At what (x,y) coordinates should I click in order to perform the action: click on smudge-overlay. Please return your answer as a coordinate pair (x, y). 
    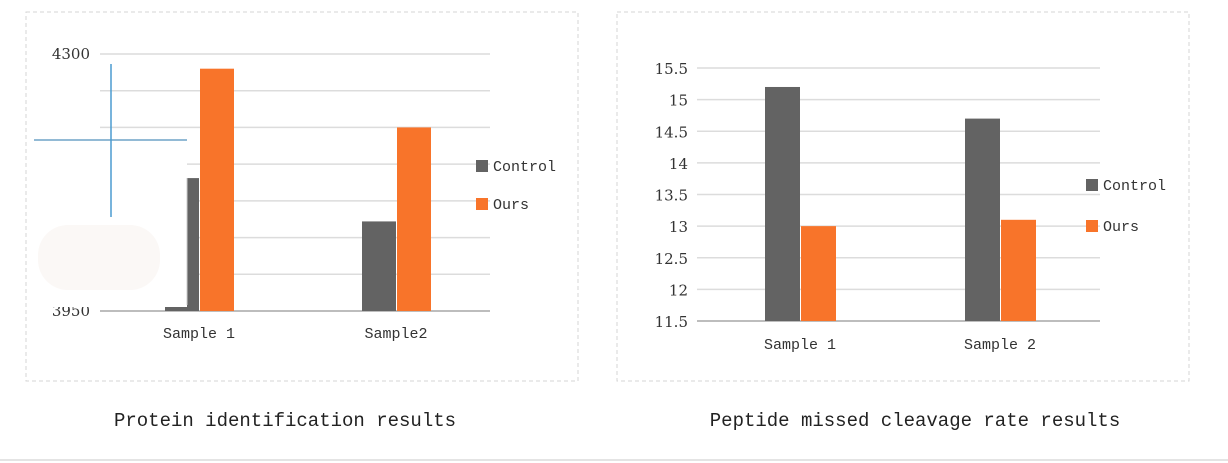
    Looking at the image, I should click on (99, 257).